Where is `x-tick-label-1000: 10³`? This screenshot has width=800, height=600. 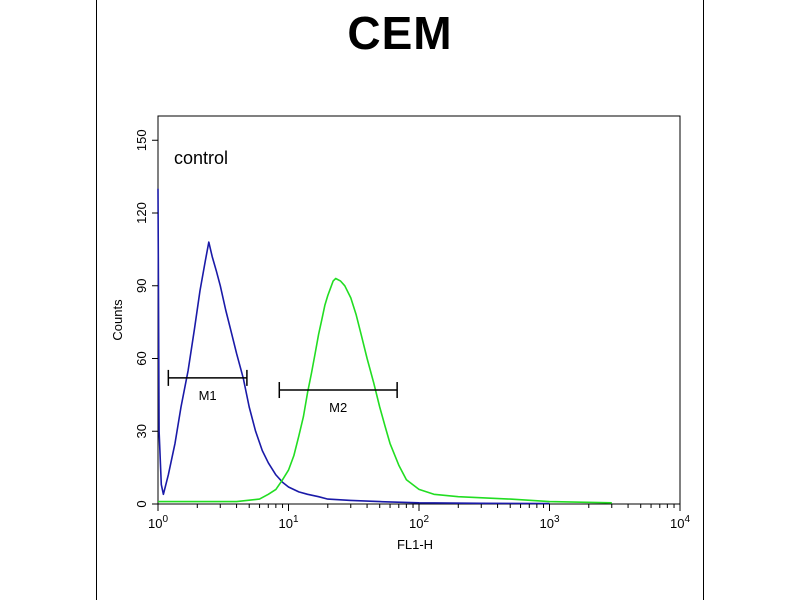 x-tick-label-1000: 10³ is located at coordinates (549, 522).